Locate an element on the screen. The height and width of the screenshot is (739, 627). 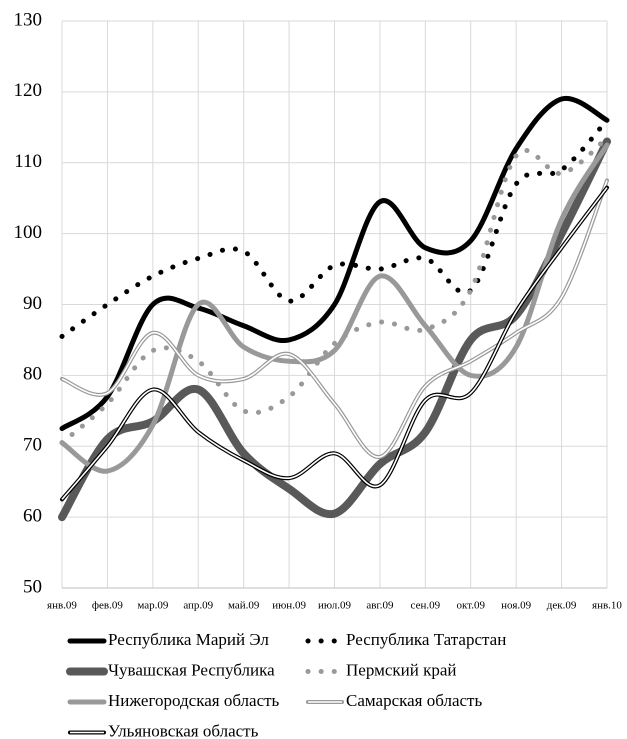
legend-label: Самарская область is located at coordinates (414, 700).